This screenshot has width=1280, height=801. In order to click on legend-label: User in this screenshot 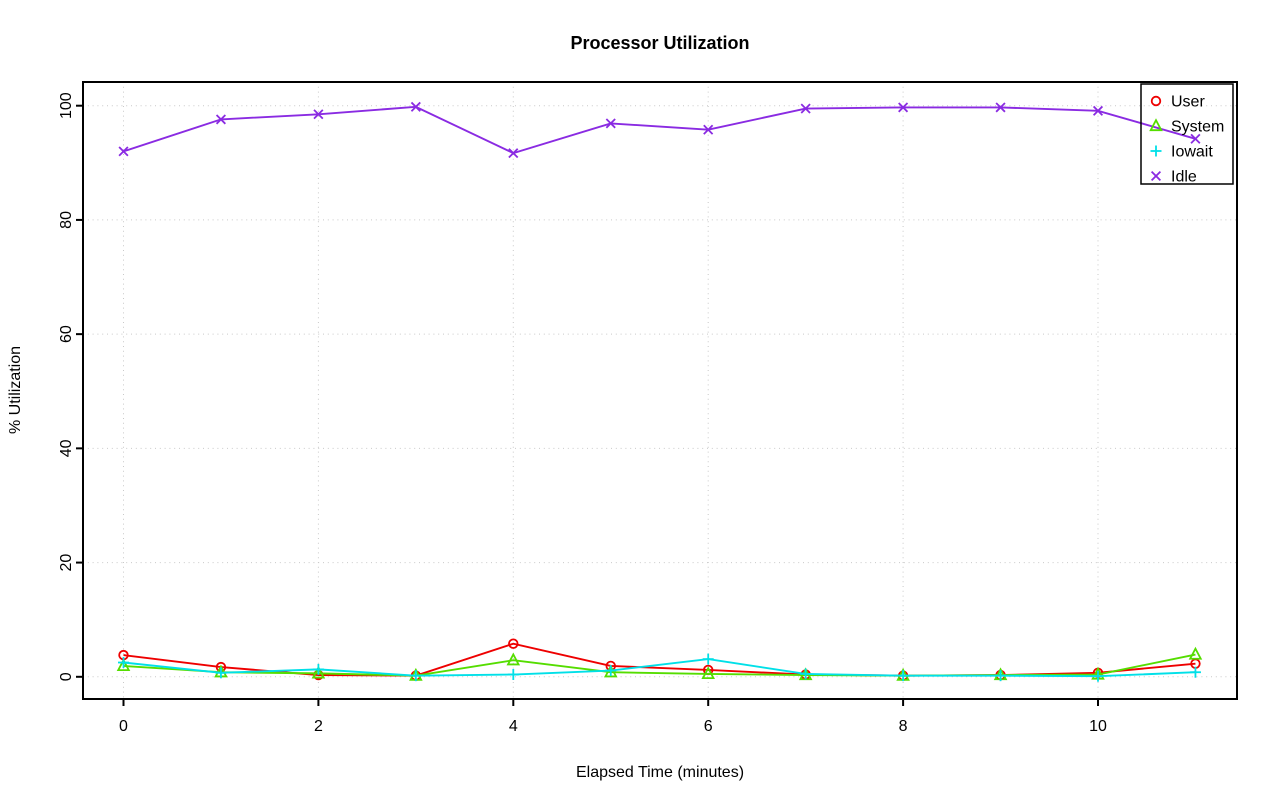, I will do `click(1188, 102)`.